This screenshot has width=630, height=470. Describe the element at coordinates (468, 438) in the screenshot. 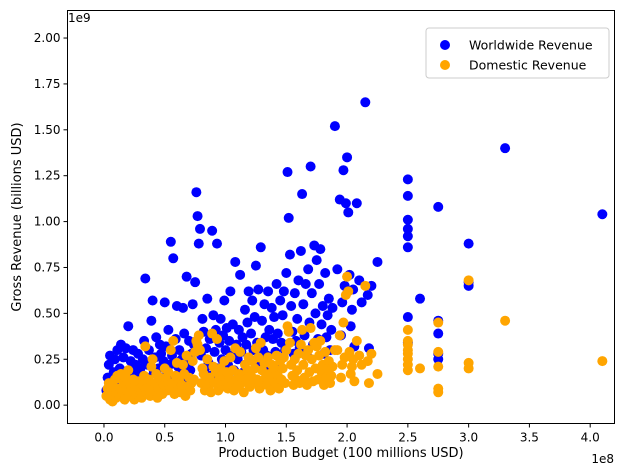

I see `x-tick-label: 3.0` at that location.